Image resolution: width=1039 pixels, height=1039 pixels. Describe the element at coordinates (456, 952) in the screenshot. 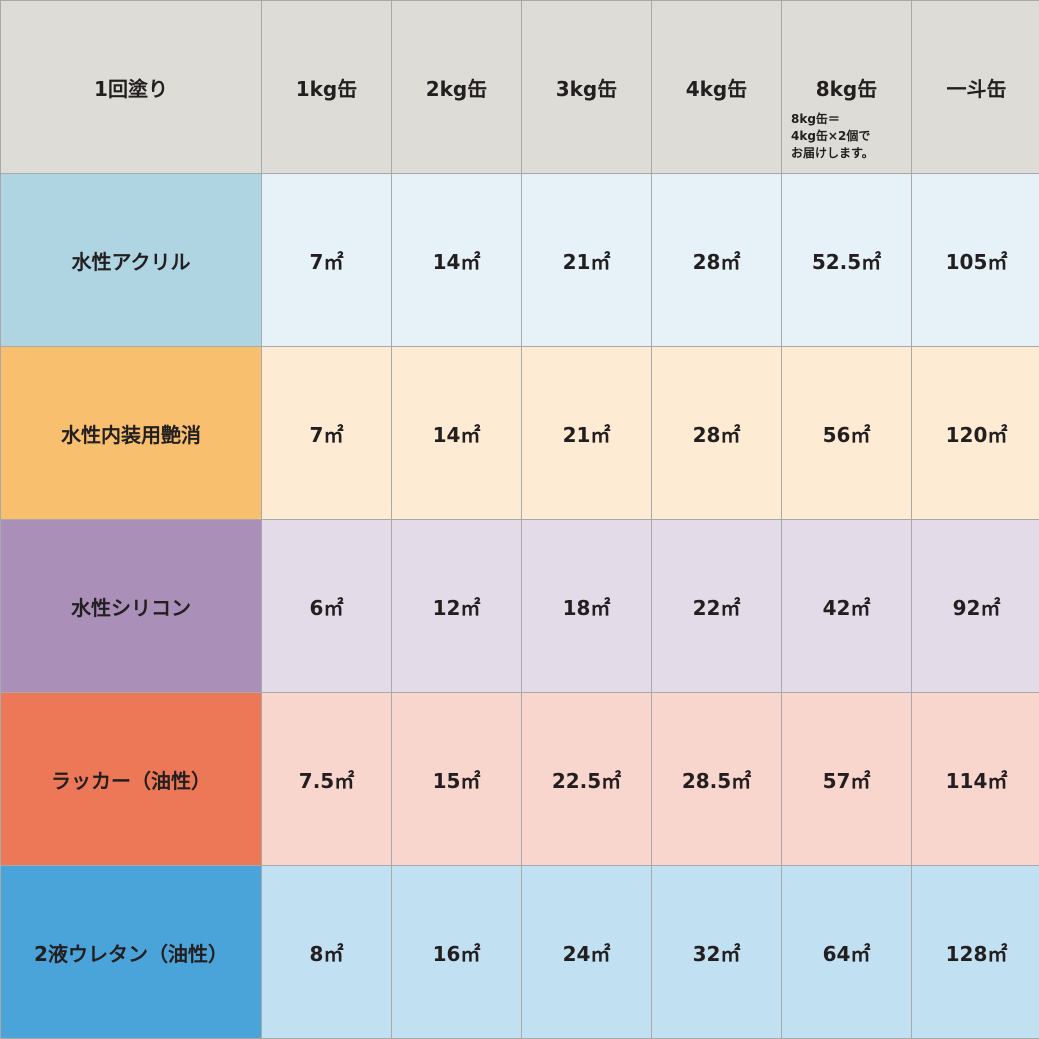

I see `coverage-cell: 16㎡` at that location.